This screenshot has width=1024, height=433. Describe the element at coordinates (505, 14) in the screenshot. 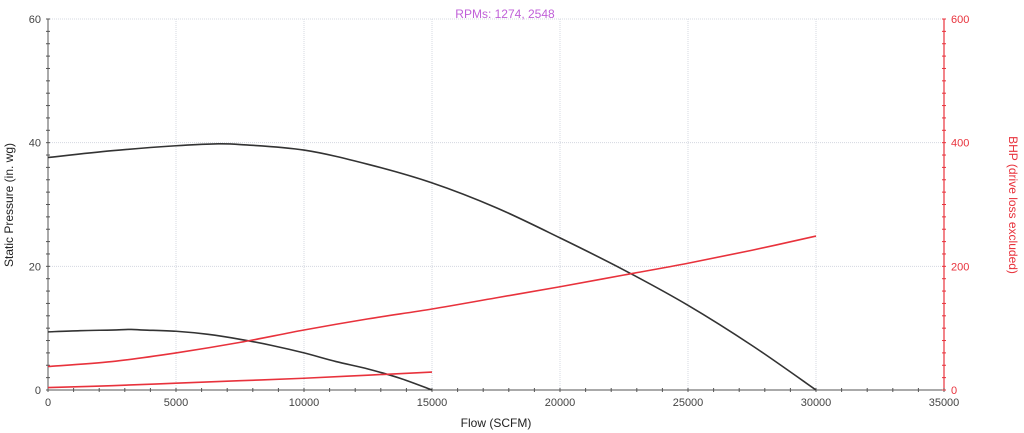

I see `chart-title: RPMs: 1274, 2548` at that location.